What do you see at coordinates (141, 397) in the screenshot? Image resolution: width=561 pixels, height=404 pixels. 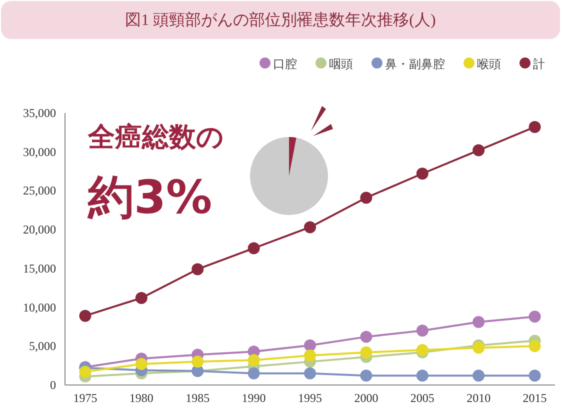 I see `x-tick-label: 1980` at bounding box center [141, 397].